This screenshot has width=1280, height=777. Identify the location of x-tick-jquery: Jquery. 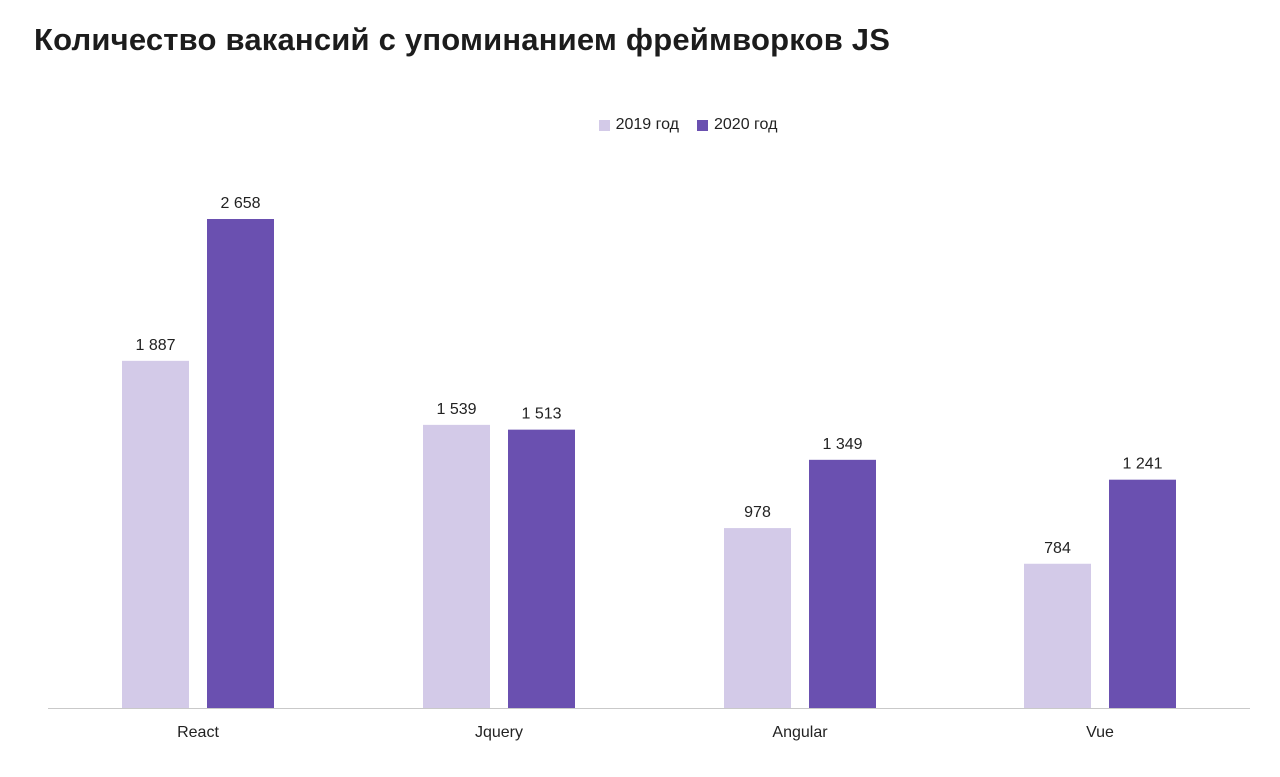
(499, 732).